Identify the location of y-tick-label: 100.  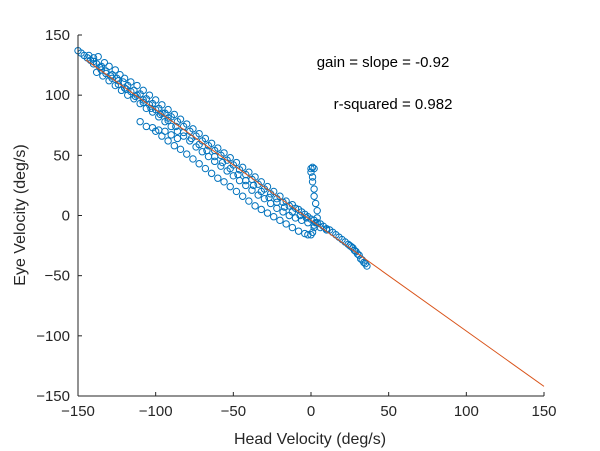
(57, 95).